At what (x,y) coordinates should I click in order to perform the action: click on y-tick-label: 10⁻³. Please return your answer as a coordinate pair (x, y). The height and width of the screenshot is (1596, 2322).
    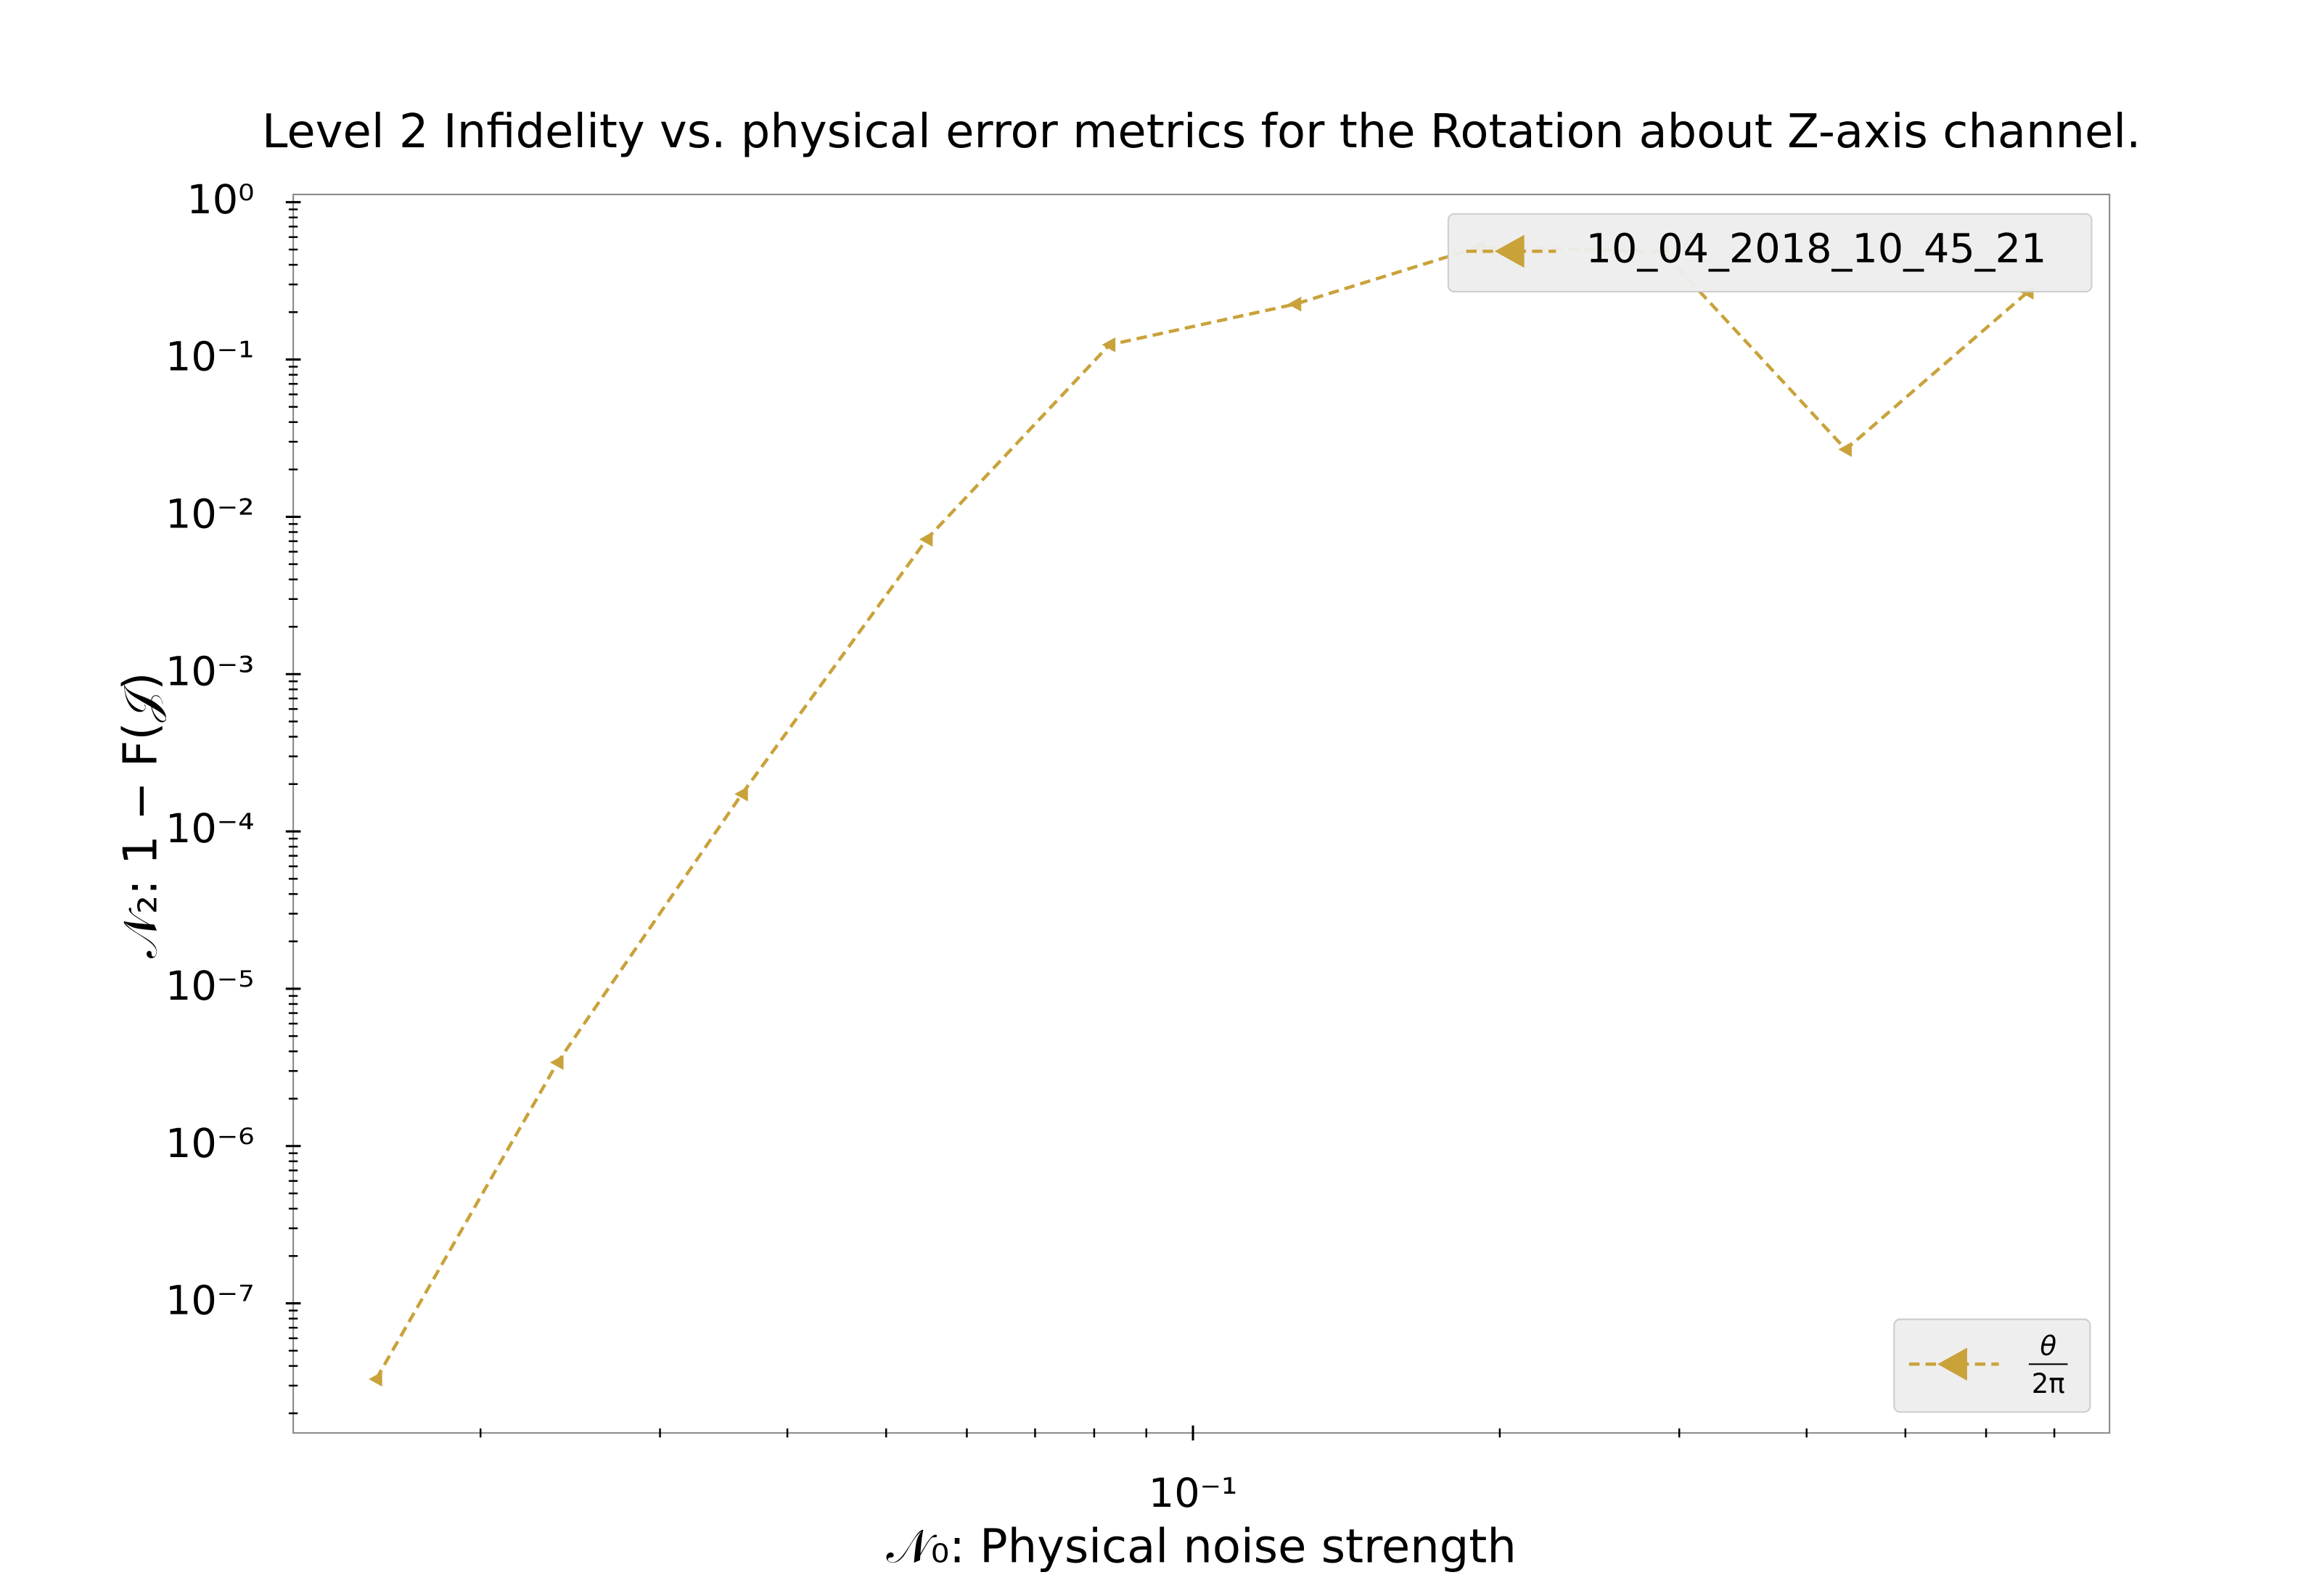
    Looking at the image, I should click on (210, 671).